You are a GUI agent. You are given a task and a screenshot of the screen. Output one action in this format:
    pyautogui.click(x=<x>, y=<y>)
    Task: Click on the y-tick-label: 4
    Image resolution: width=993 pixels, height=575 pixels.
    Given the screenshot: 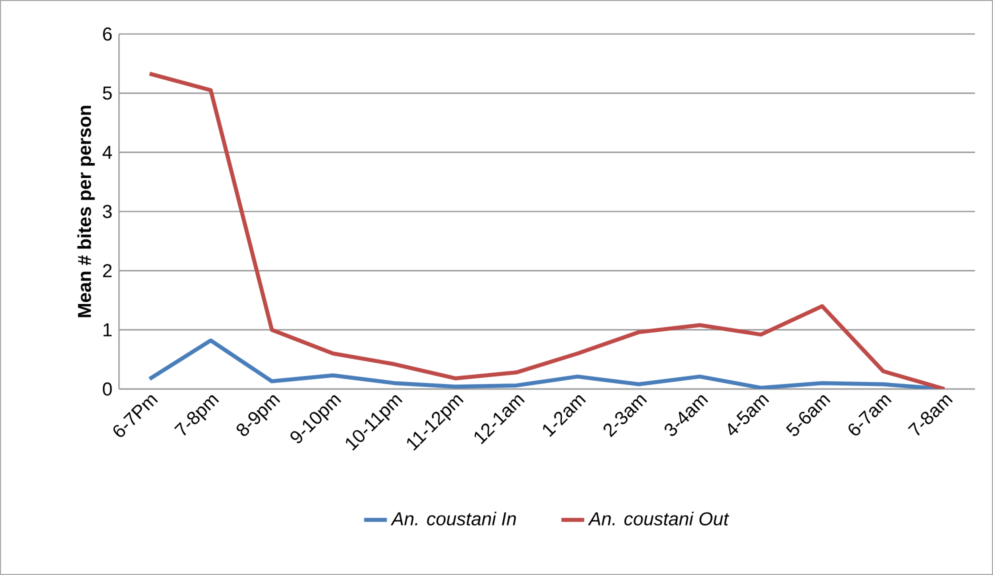 What is the action you would take?
    pyautogui.click(x=107, y=152)
    